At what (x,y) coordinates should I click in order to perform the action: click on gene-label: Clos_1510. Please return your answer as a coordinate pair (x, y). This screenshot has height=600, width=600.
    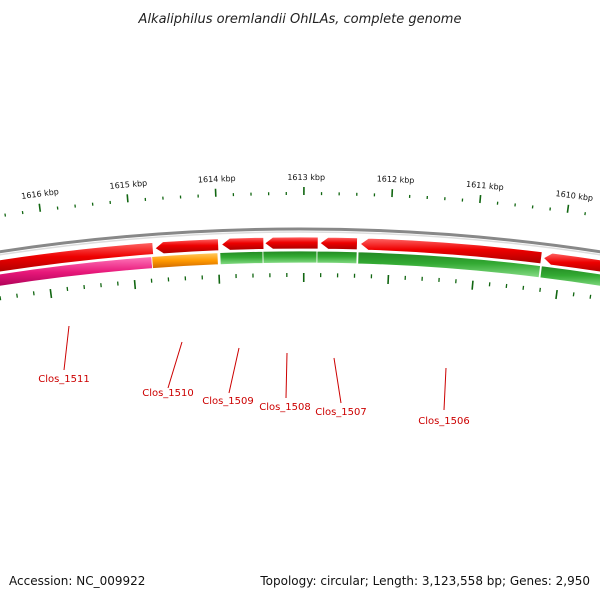
    Looking at the image, I should click on (168, 393).